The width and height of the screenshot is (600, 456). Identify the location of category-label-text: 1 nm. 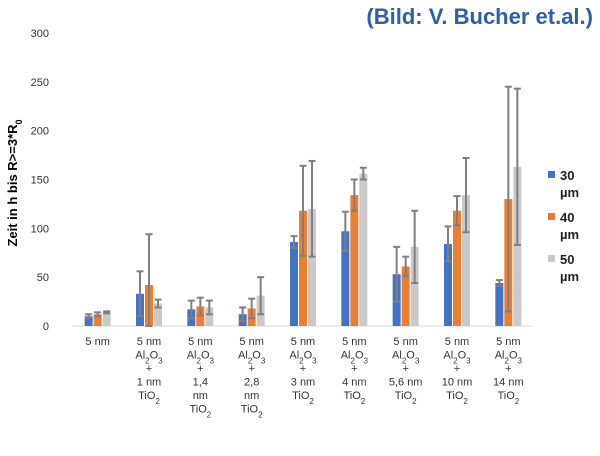
(149, 383).